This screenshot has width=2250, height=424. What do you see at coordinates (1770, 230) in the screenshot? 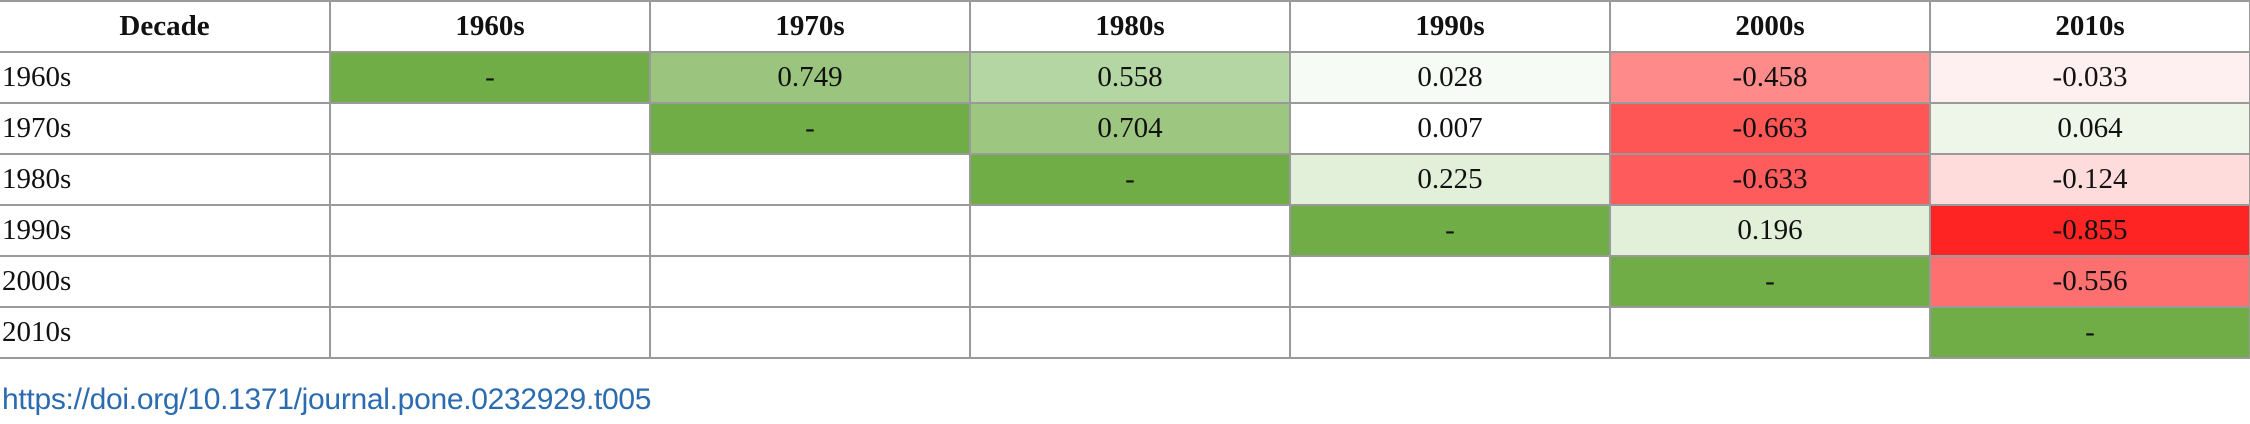
I see `correlation-cell: 0.196` at bounding box center [1770, 230].